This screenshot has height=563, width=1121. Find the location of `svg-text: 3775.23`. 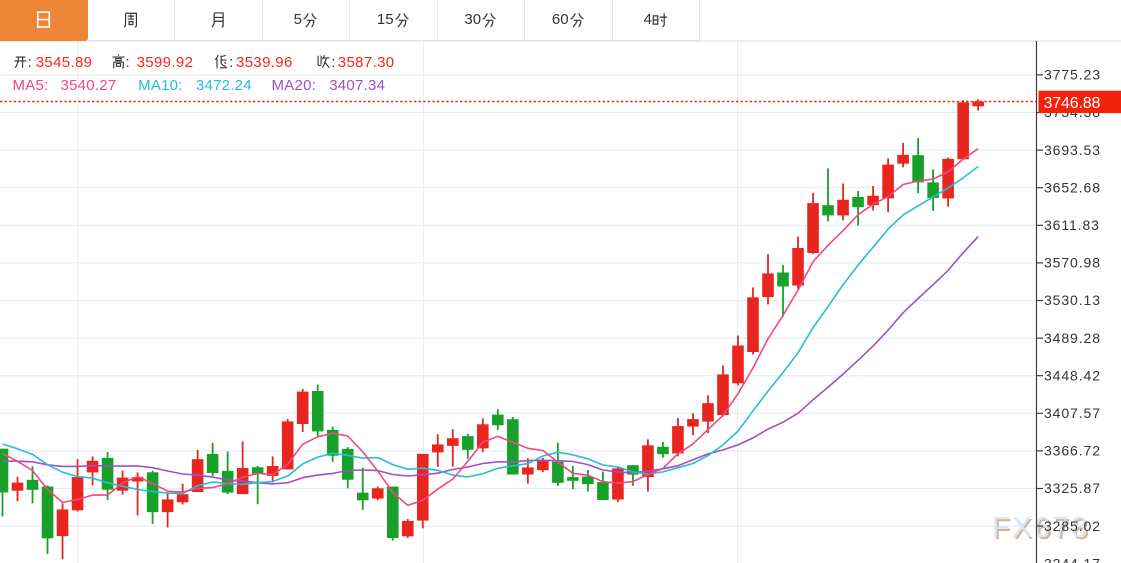

svg-text: 3775.23 is located at coordinates (1072, 75).